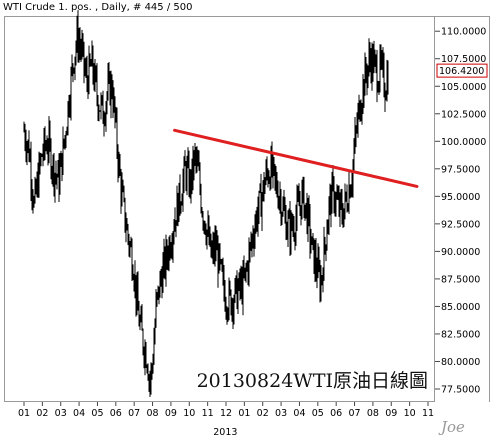 This screenshot has height=444, width=492. What do you see at coordinates (460, 334) in the screenshot?
I see `y-tick-label: 82.5000` at bounding box center [460, 334].